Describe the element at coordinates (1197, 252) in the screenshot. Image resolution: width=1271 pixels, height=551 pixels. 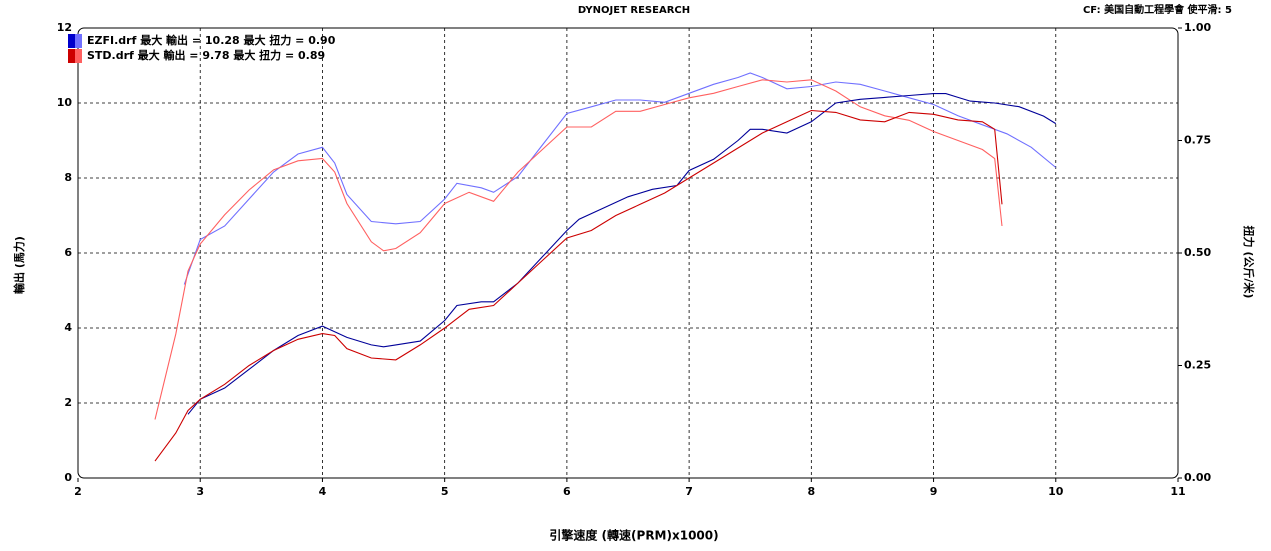
I see `y2-tick-label: 0.50` at that location.